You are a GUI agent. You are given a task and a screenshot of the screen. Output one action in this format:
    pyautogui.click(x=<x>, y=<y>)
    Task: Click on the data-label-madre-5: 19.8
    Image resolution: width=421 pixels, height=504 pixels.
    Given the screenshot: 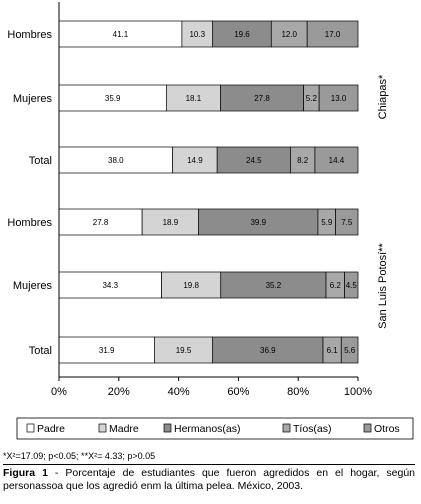 What is the action you would take?
    pyautogui.click(x=191, y=285)
    